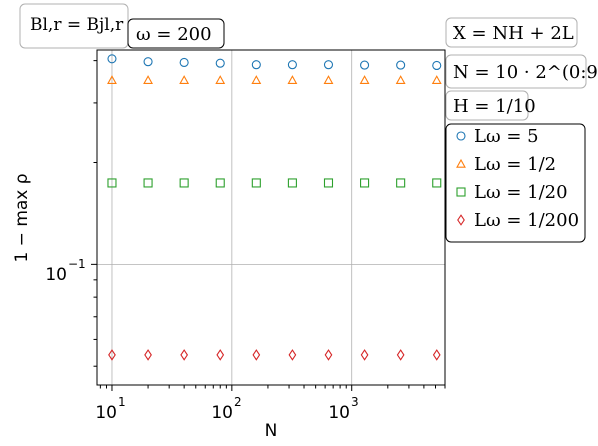  I want to click on x-tick-label-1: 10, so click(106, 413).